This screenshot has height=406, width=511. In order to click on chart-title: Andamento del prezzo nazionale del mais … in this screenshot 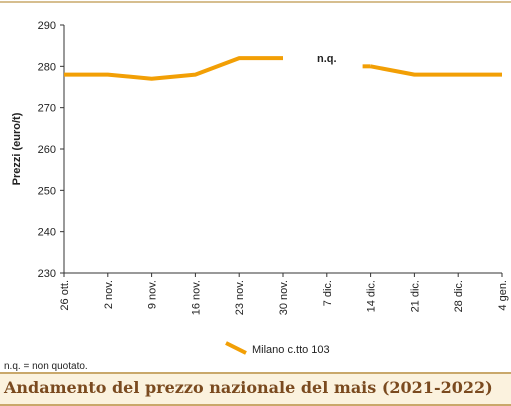, I will do `click(248, 387)`.